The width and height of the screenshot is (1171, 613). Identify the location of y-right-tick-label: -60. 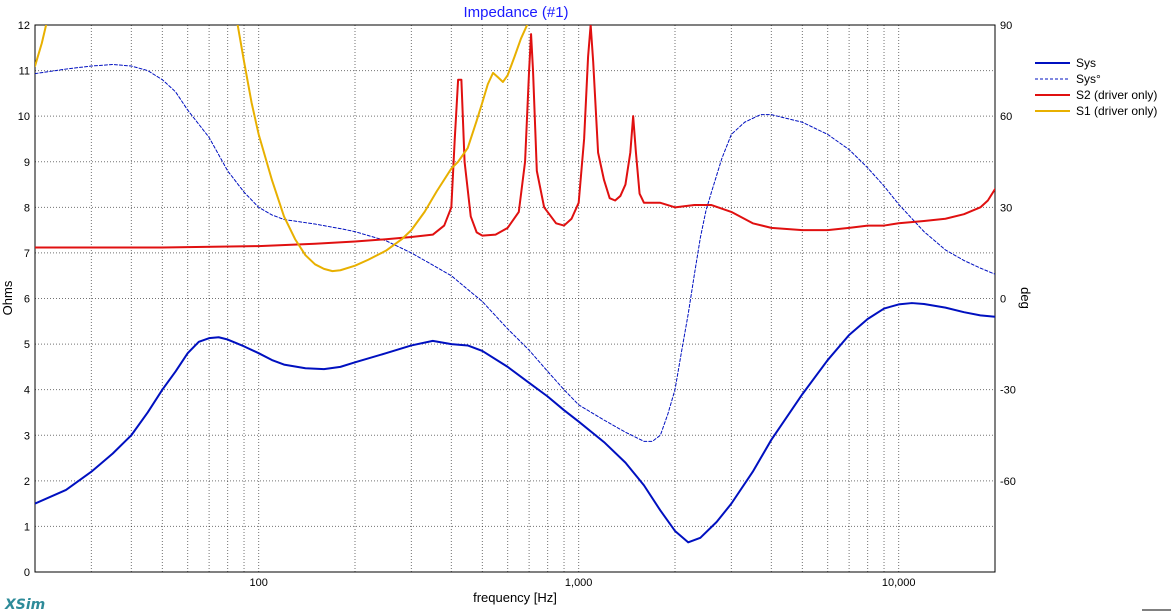
(1008, 482).